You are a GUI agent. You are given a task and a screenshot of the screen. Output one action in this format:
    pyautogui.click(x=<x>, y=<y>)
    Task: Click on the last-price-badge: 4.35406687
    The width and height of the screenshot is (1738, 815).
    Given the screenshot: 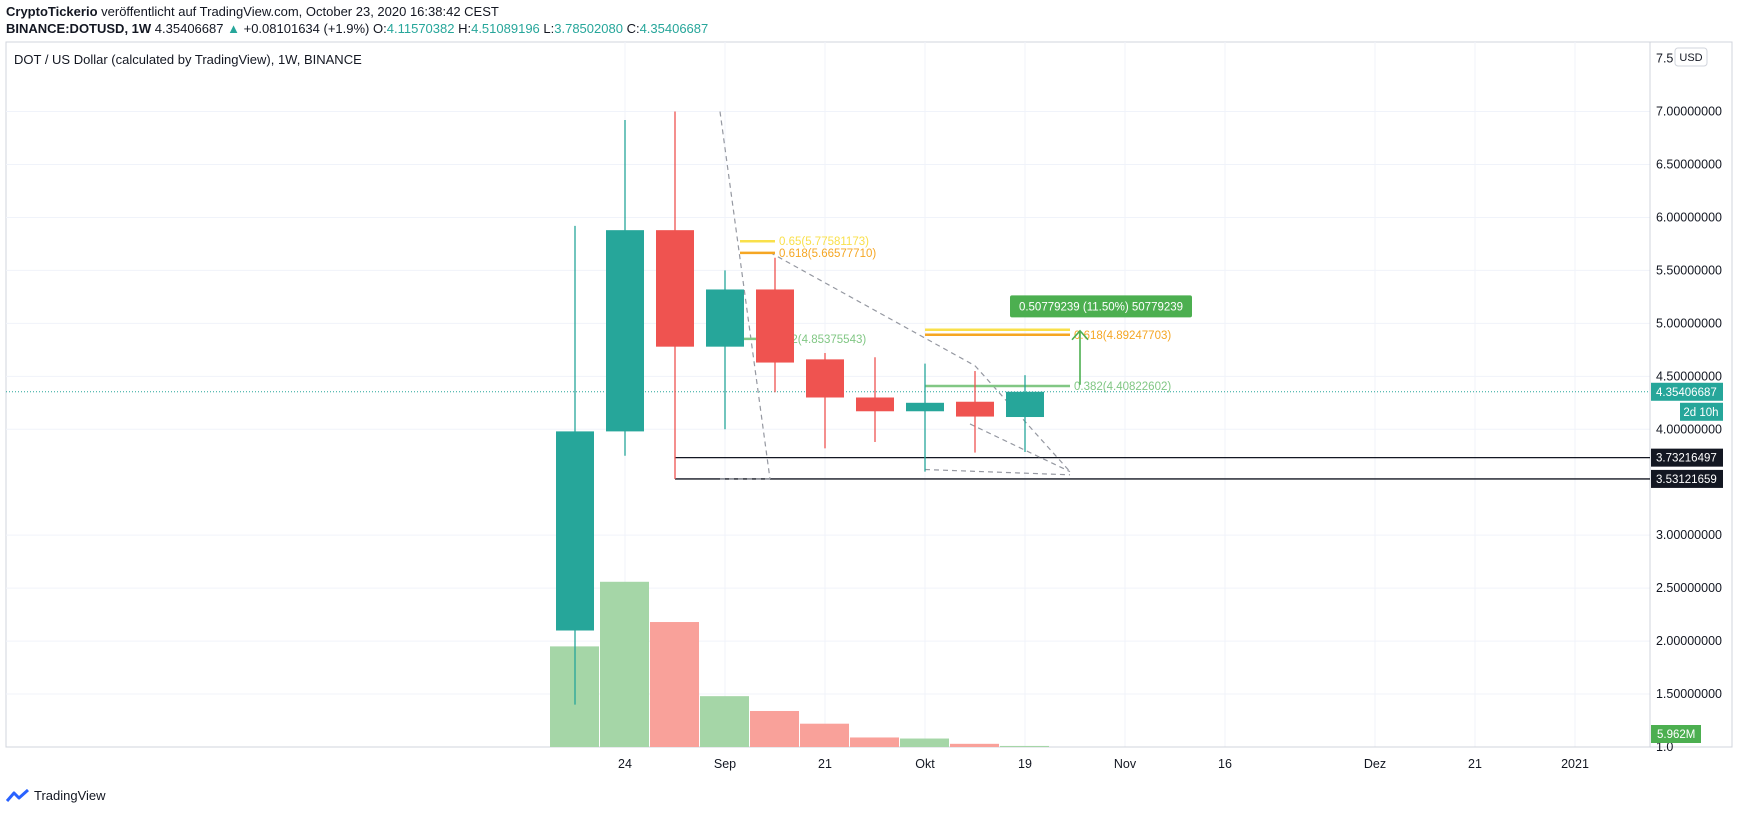 What is the action you would take?
    pyautogui.click(x=1686, y=393)
    